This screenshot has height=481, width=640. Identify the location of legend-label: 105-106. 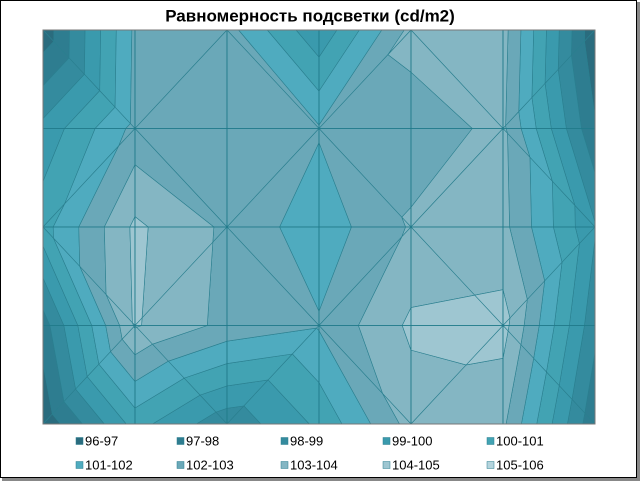
(520, 464).